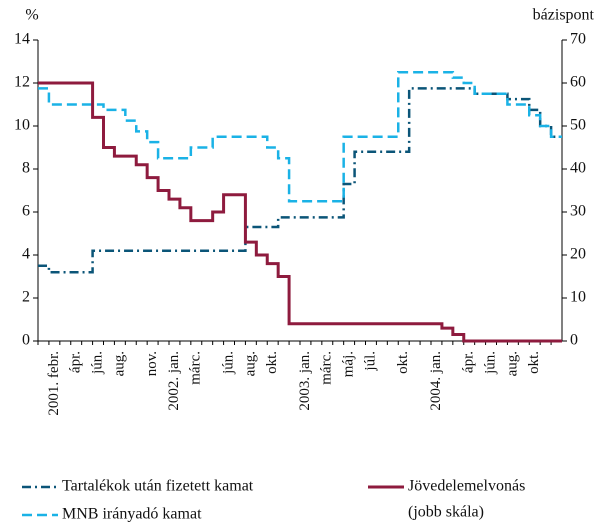 The width and height of the screenshot is (596, 522). What do you see at coordinates (446, 512) in the screenshot?
I see `legend-note: (jobb skála)` at bounding box center [446, 512].